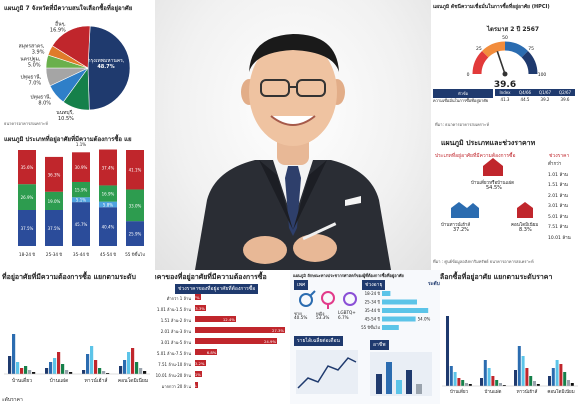 Image resolution: width=580 pixels, height=404 pixels. Describe the element at coordinates (459, 391) in the screenshot. I see `bottom-right-category: บ้านเดี่ยว` at that location.